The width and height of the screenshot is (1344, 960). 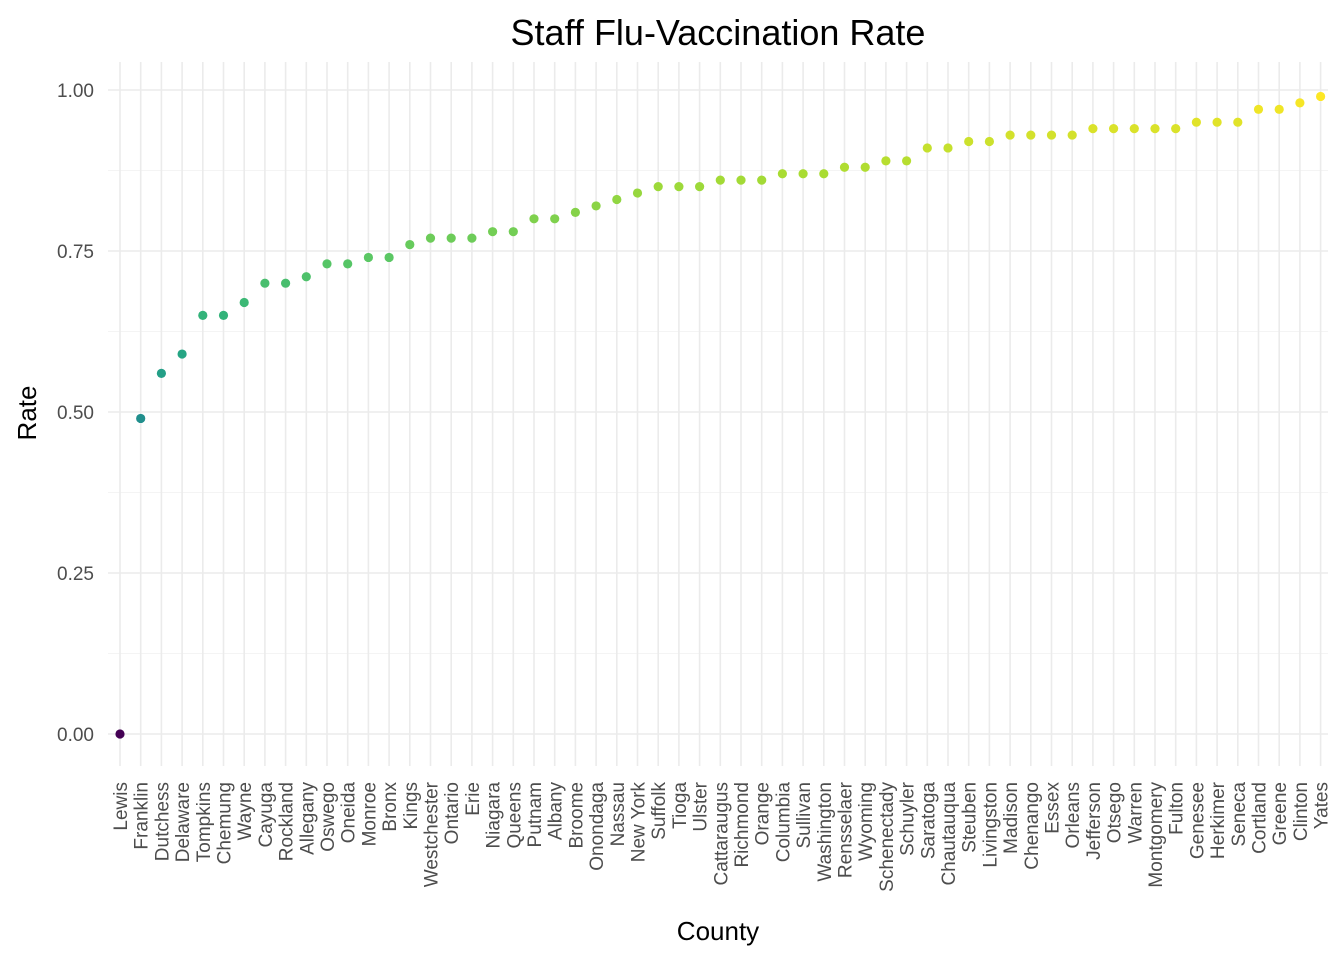 I want to click on y-tick-label: 0.75, so click(x=75, y=252).